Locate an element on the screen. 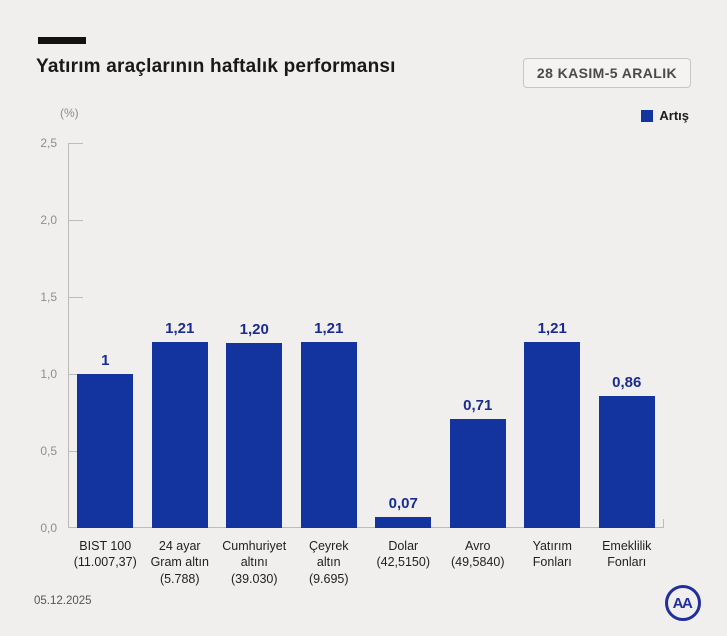  category-label: Yatırım Fonları is located at coordinates (552, 554).